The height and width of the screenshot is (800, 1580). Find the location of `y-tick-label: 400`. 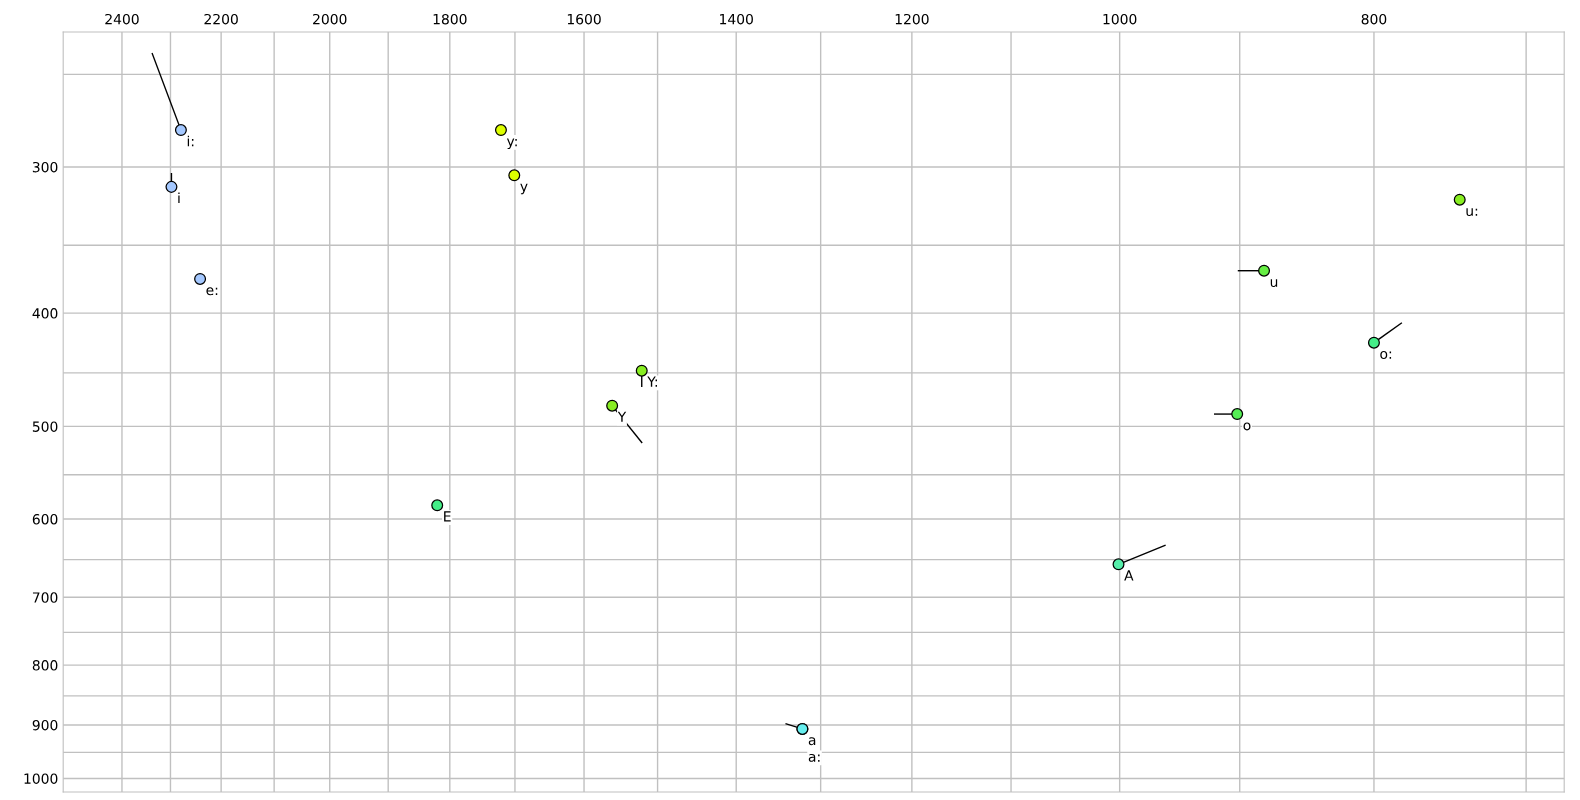

y-tick-label: 400 is located at coordinates (45, 313).